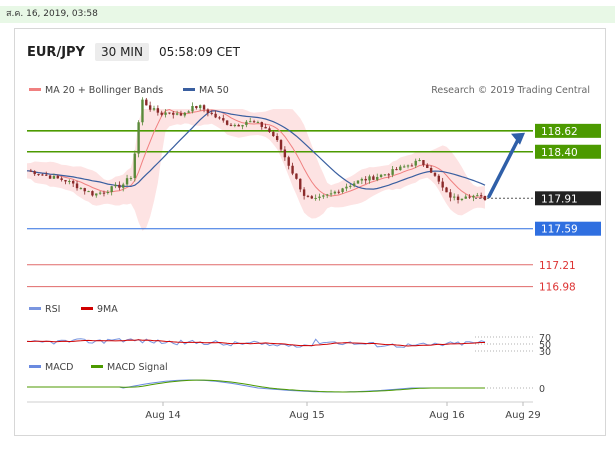 The height and width of the screenshot is (449, 615). Describe the element at coordinates (306, 415) in the screenshot. I see `x-tick-label: Aug 15` at that location.